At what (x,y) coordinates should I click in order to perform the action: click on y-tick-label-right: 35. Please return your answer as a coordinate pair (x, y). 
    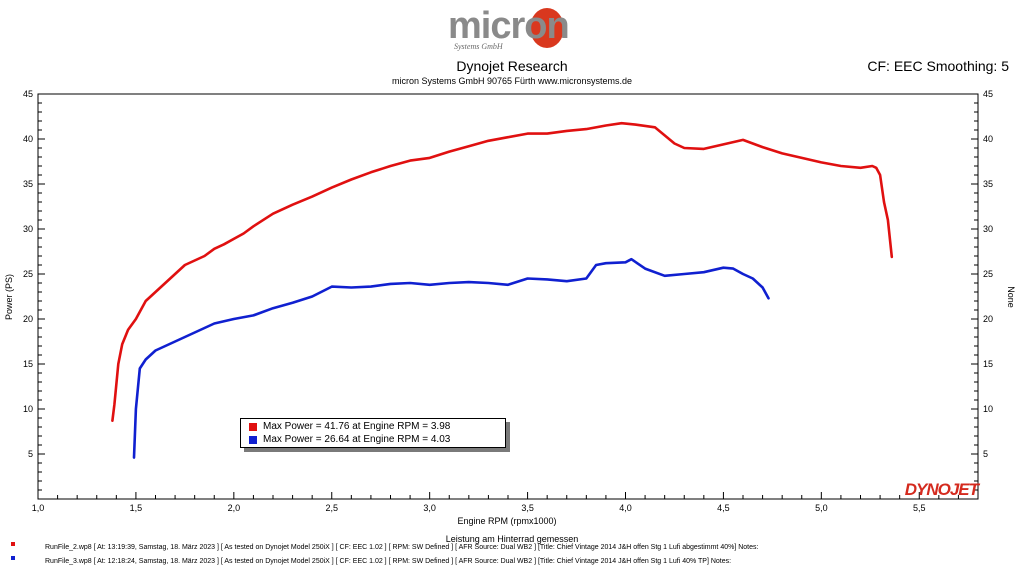
    Looking at the image, I should click on (988, 184).